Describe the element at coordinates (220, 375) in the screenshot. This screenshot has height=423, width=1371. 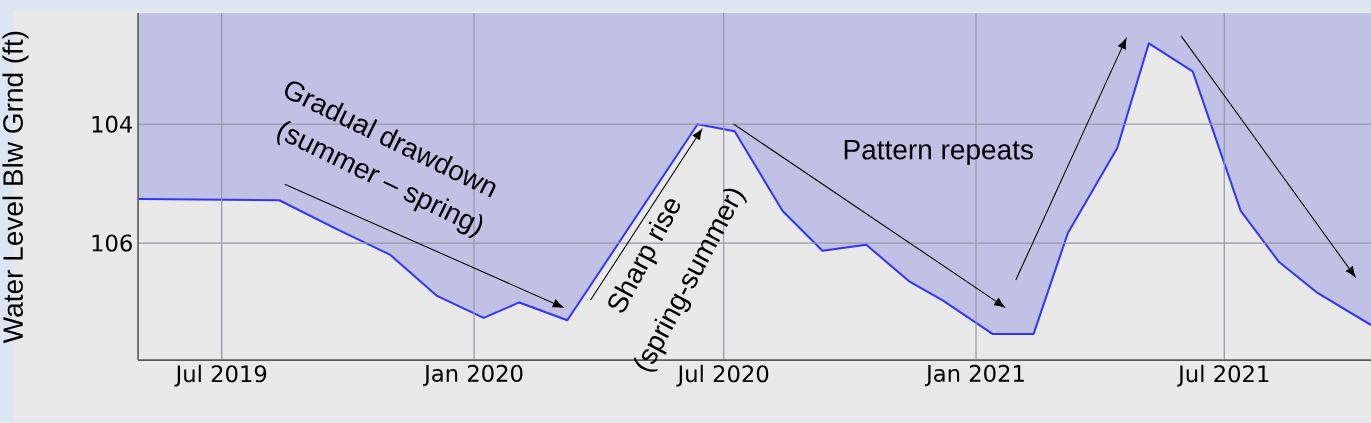
I see `x-tick-label: Jul 2019` at that location.